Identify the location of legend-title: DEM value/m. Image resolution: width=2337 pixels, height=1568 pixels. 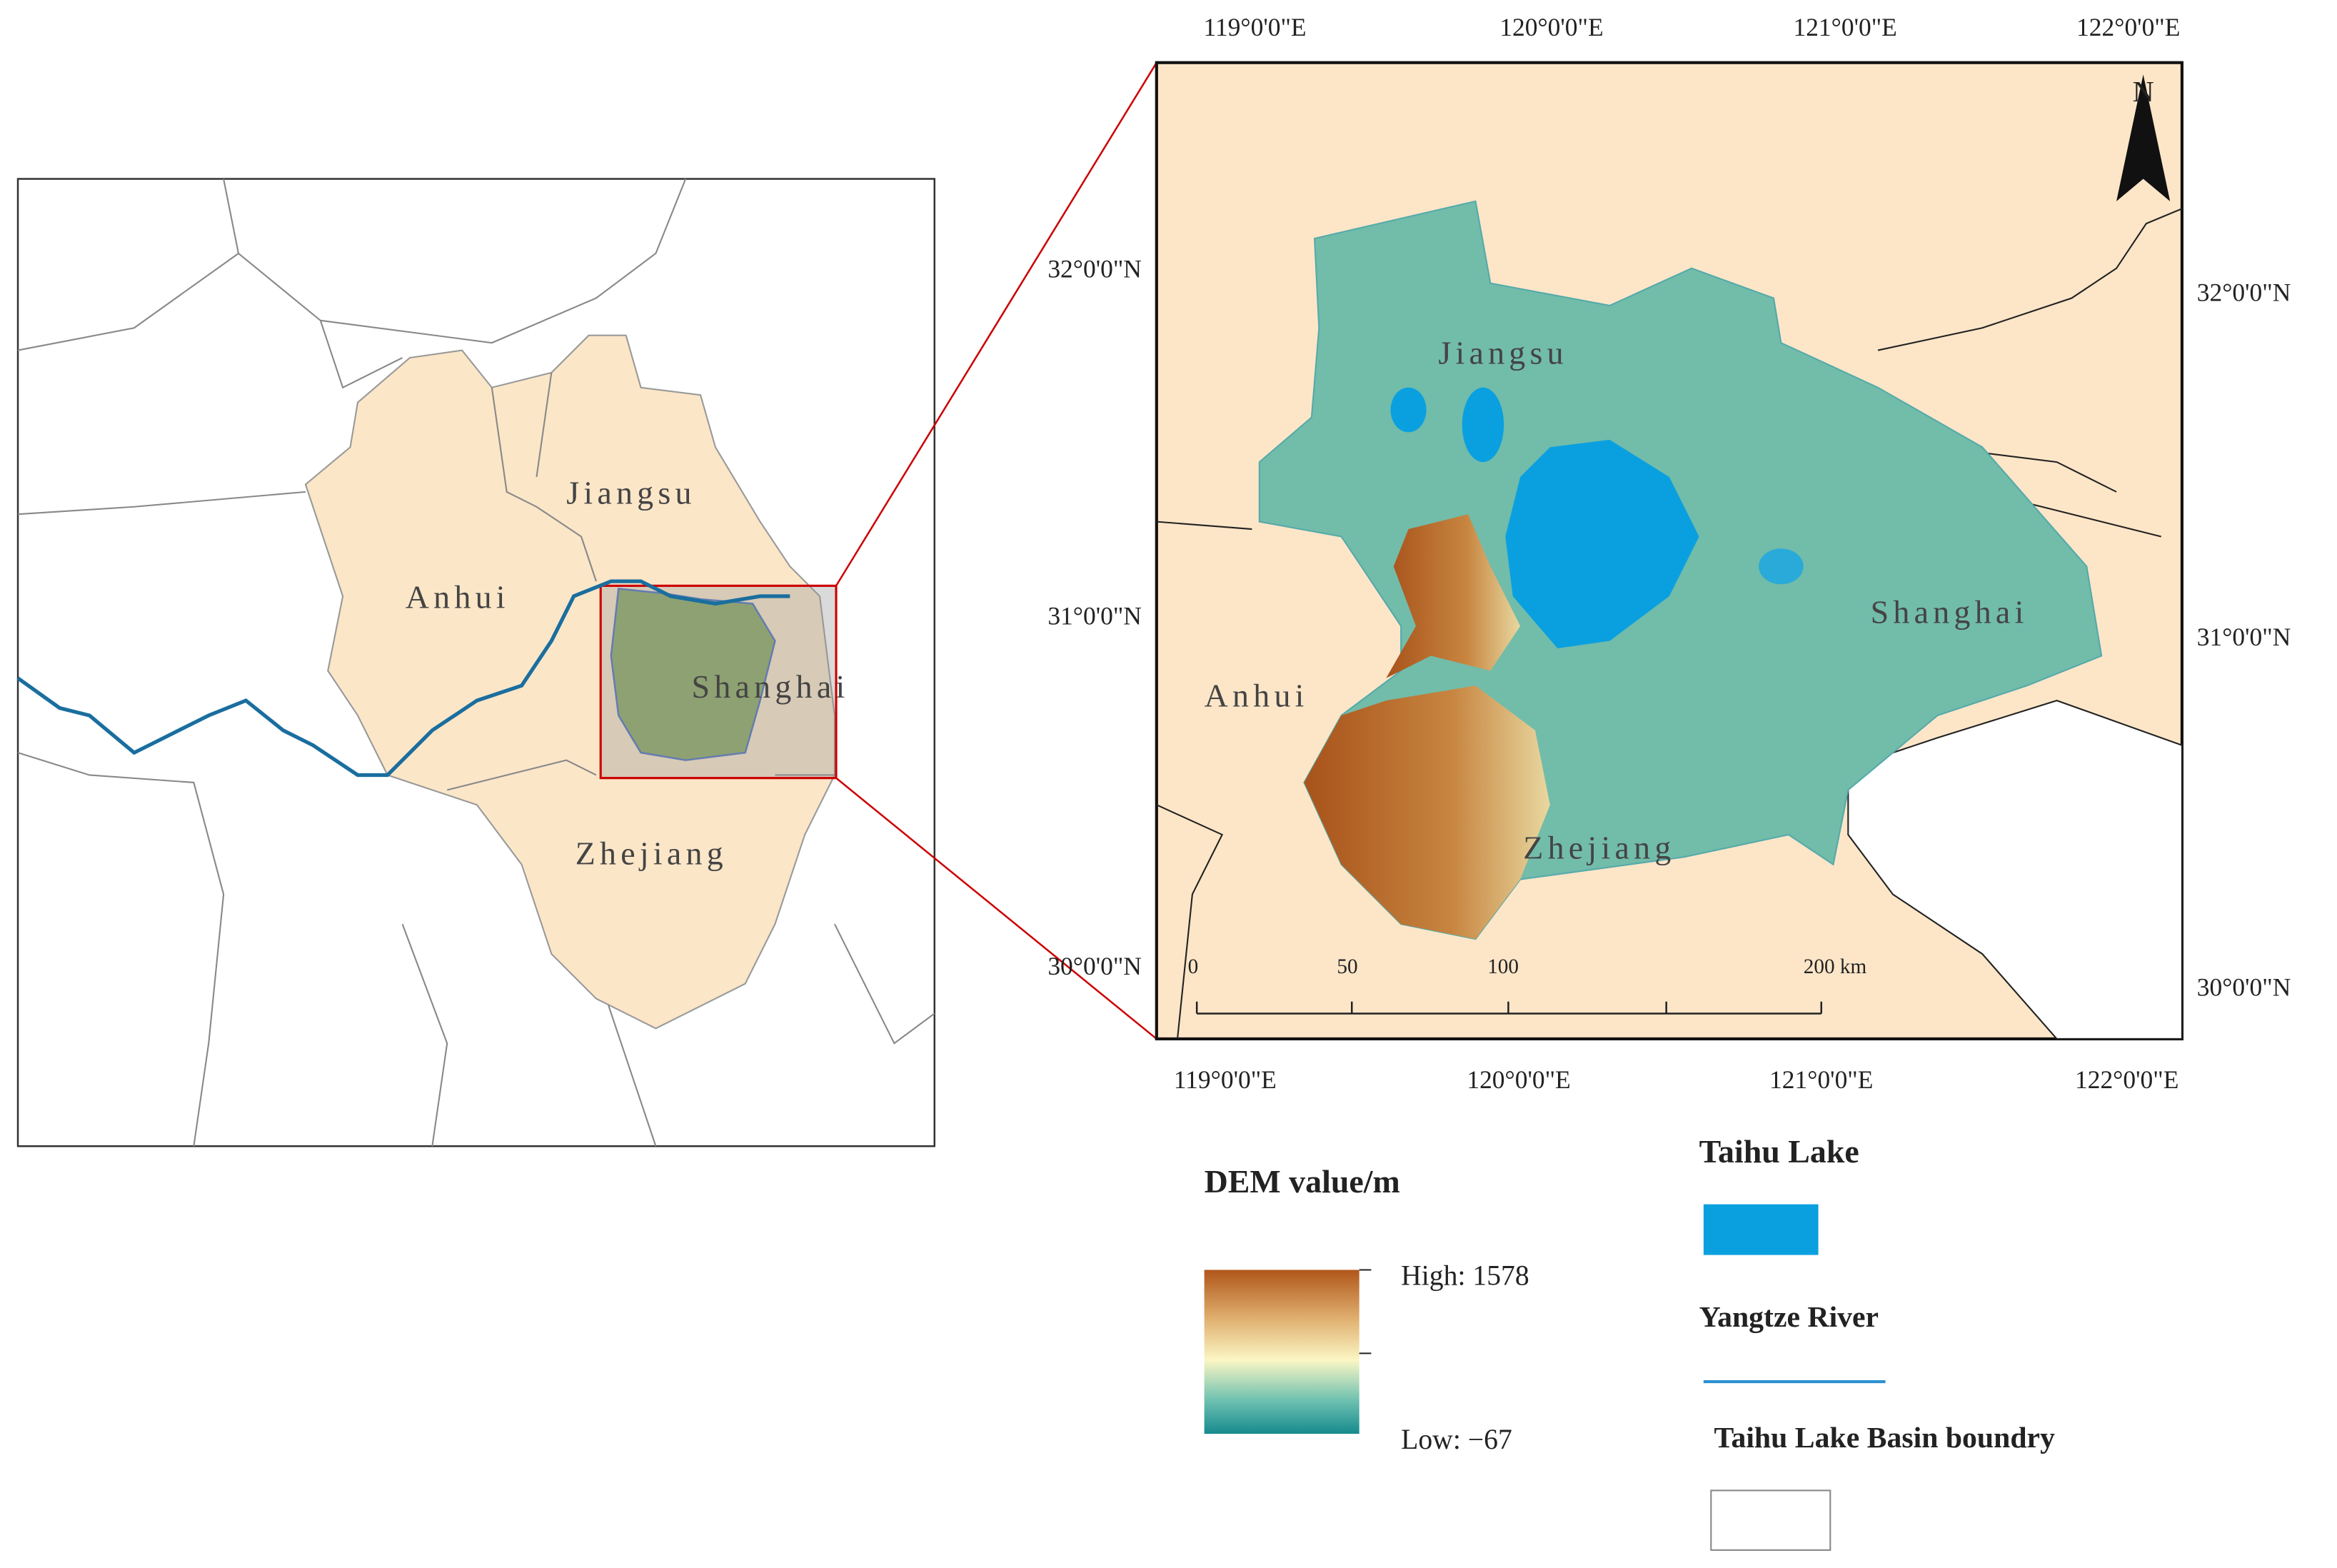
(1302, 1181).